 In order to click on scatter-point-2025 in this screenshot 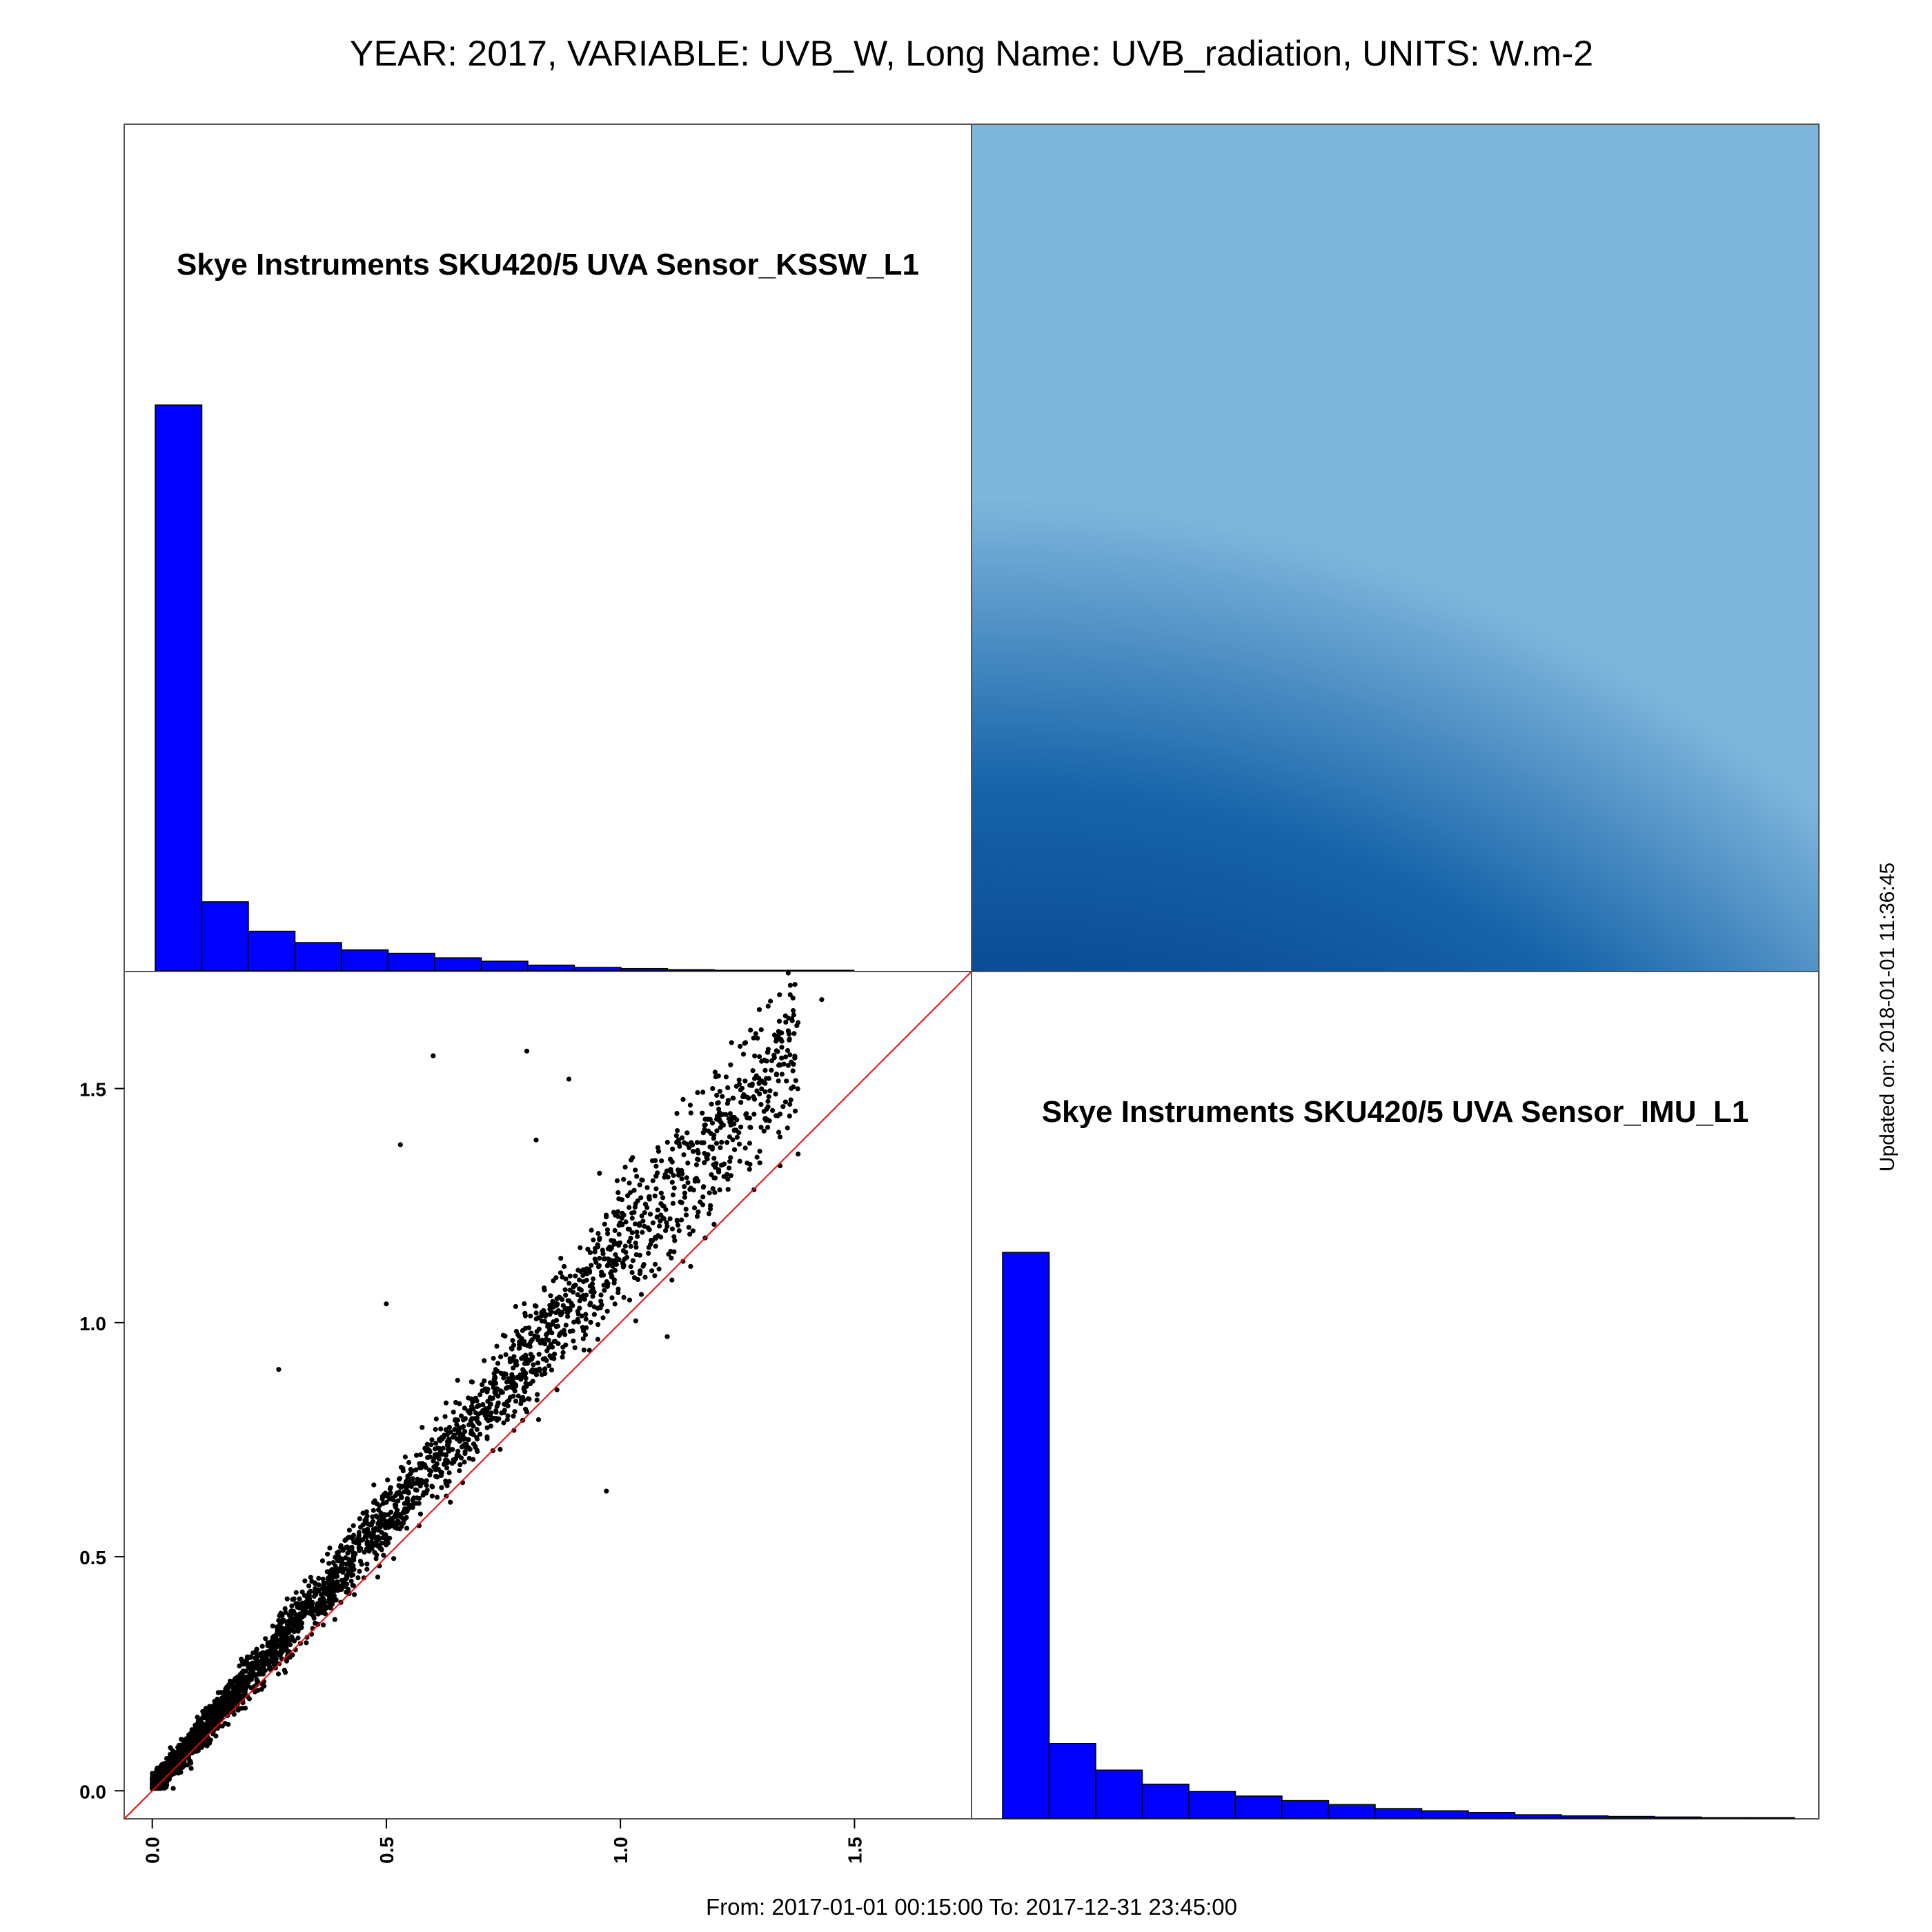, I will do `click(714, 1135)`.